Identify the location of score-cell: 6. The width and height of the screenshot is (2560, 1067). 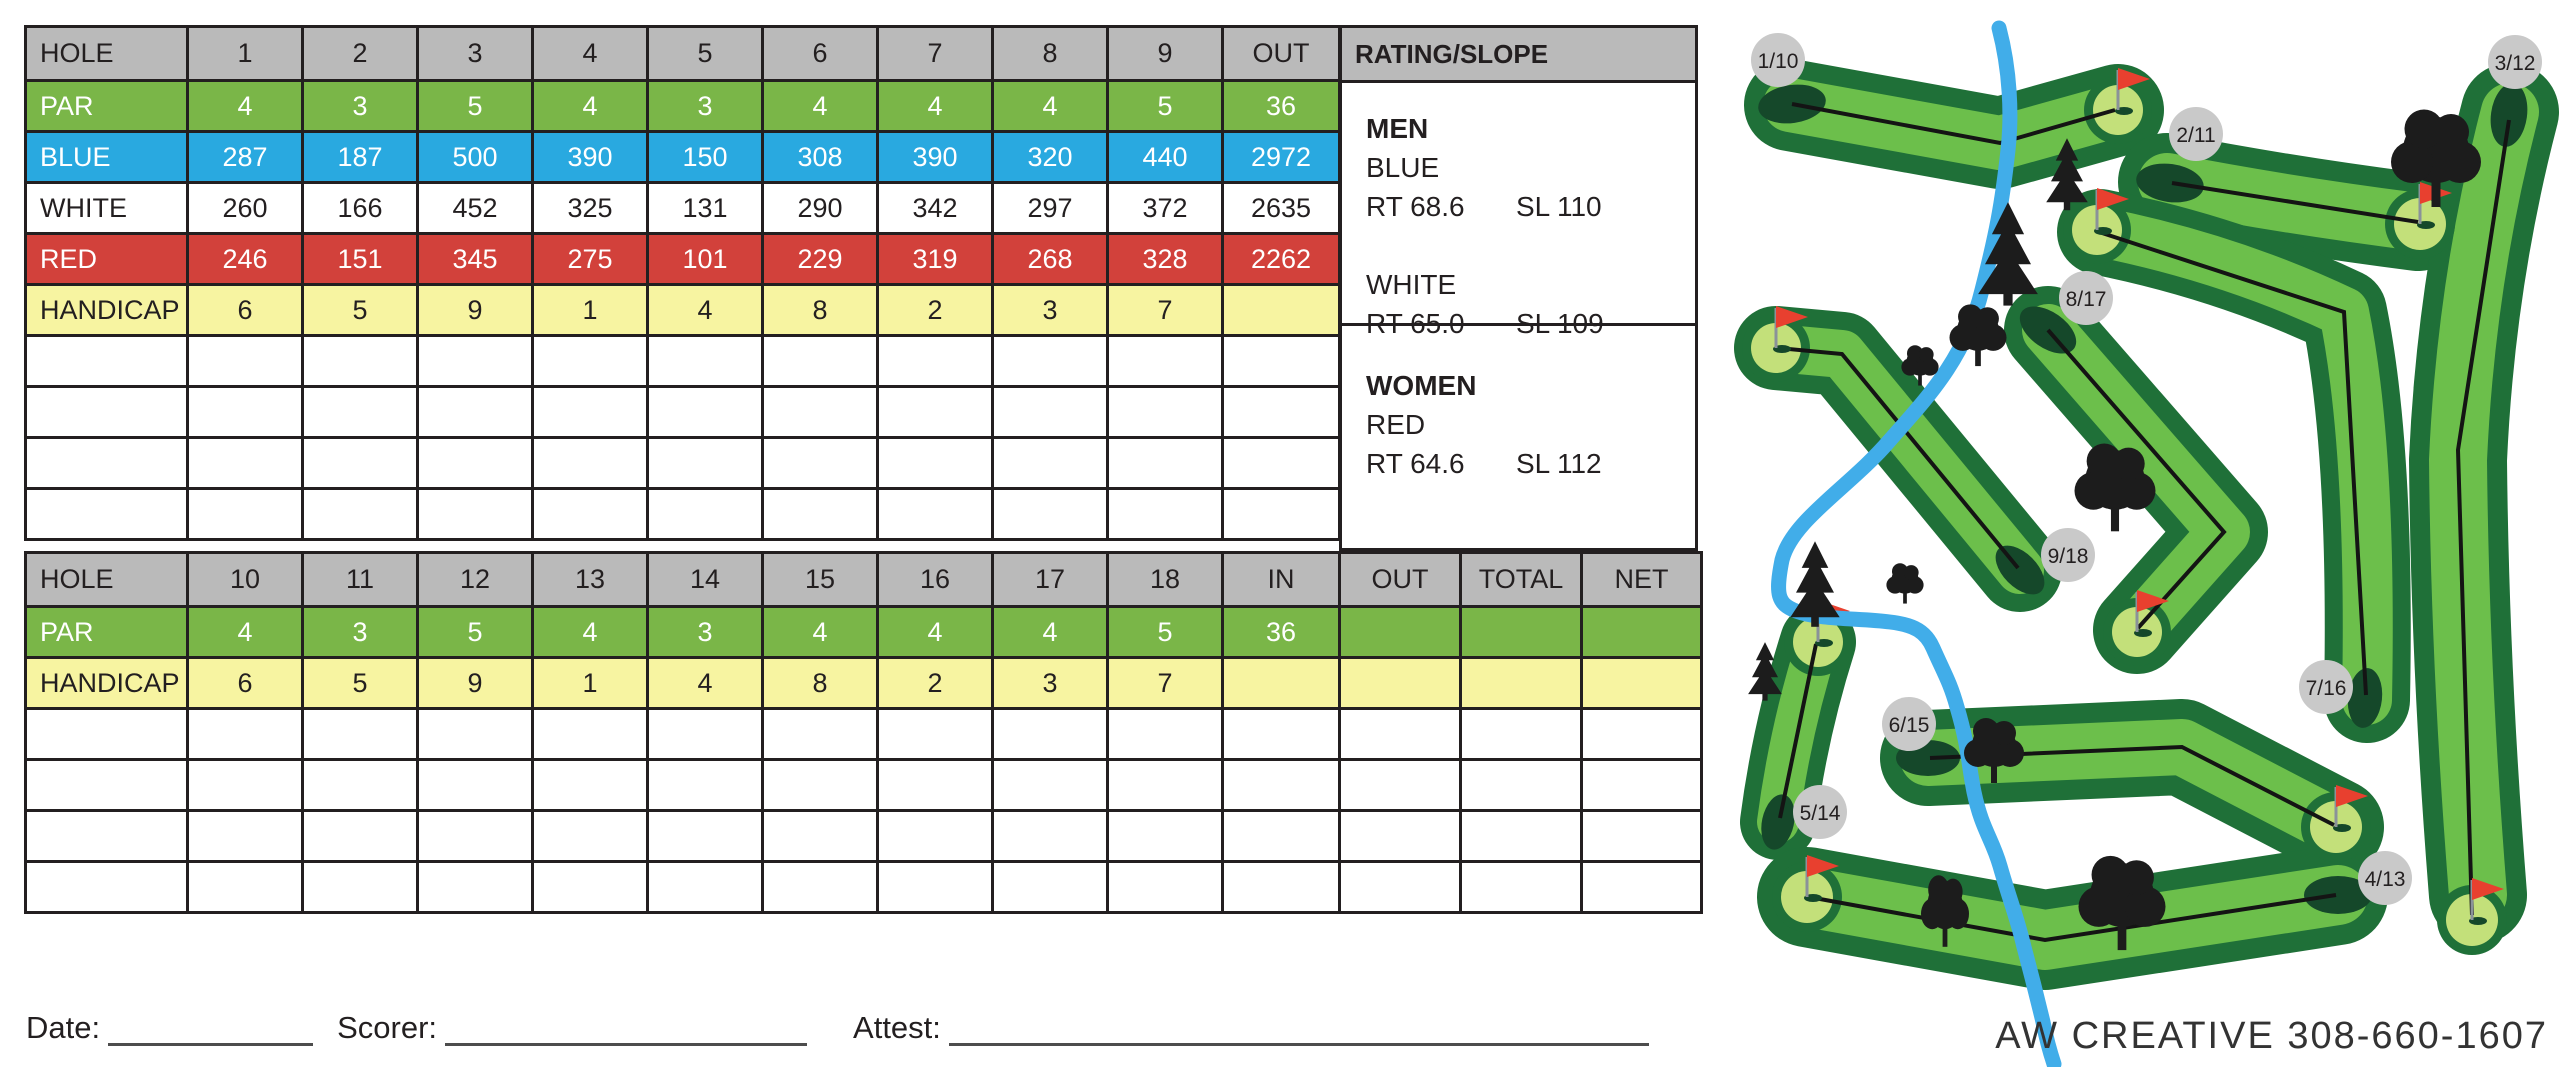
(245, 683).